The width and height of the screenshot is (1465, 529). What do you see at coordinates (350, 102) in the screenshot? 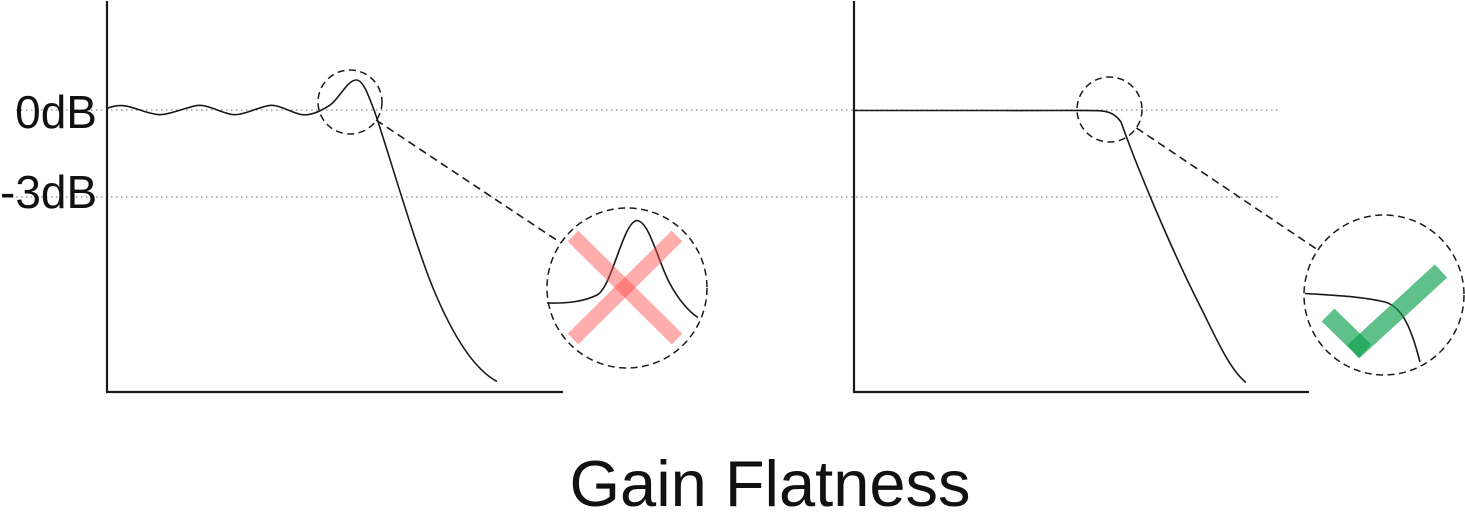
I see `left-detail-circle` at bounding box center [350, 102].